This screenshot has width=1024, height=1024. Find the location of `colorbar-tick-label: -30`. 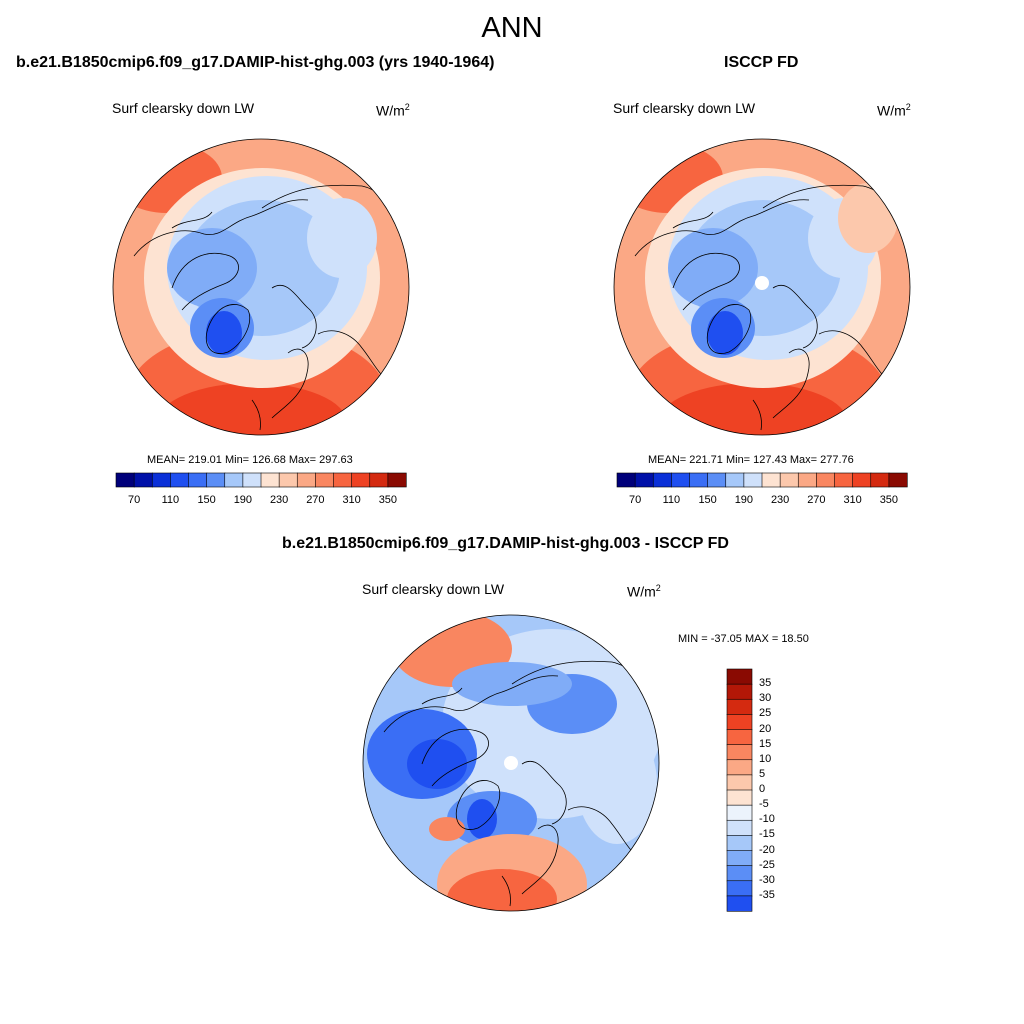

colorbar-tick-label: -30 is located at coordinates (767, 879).